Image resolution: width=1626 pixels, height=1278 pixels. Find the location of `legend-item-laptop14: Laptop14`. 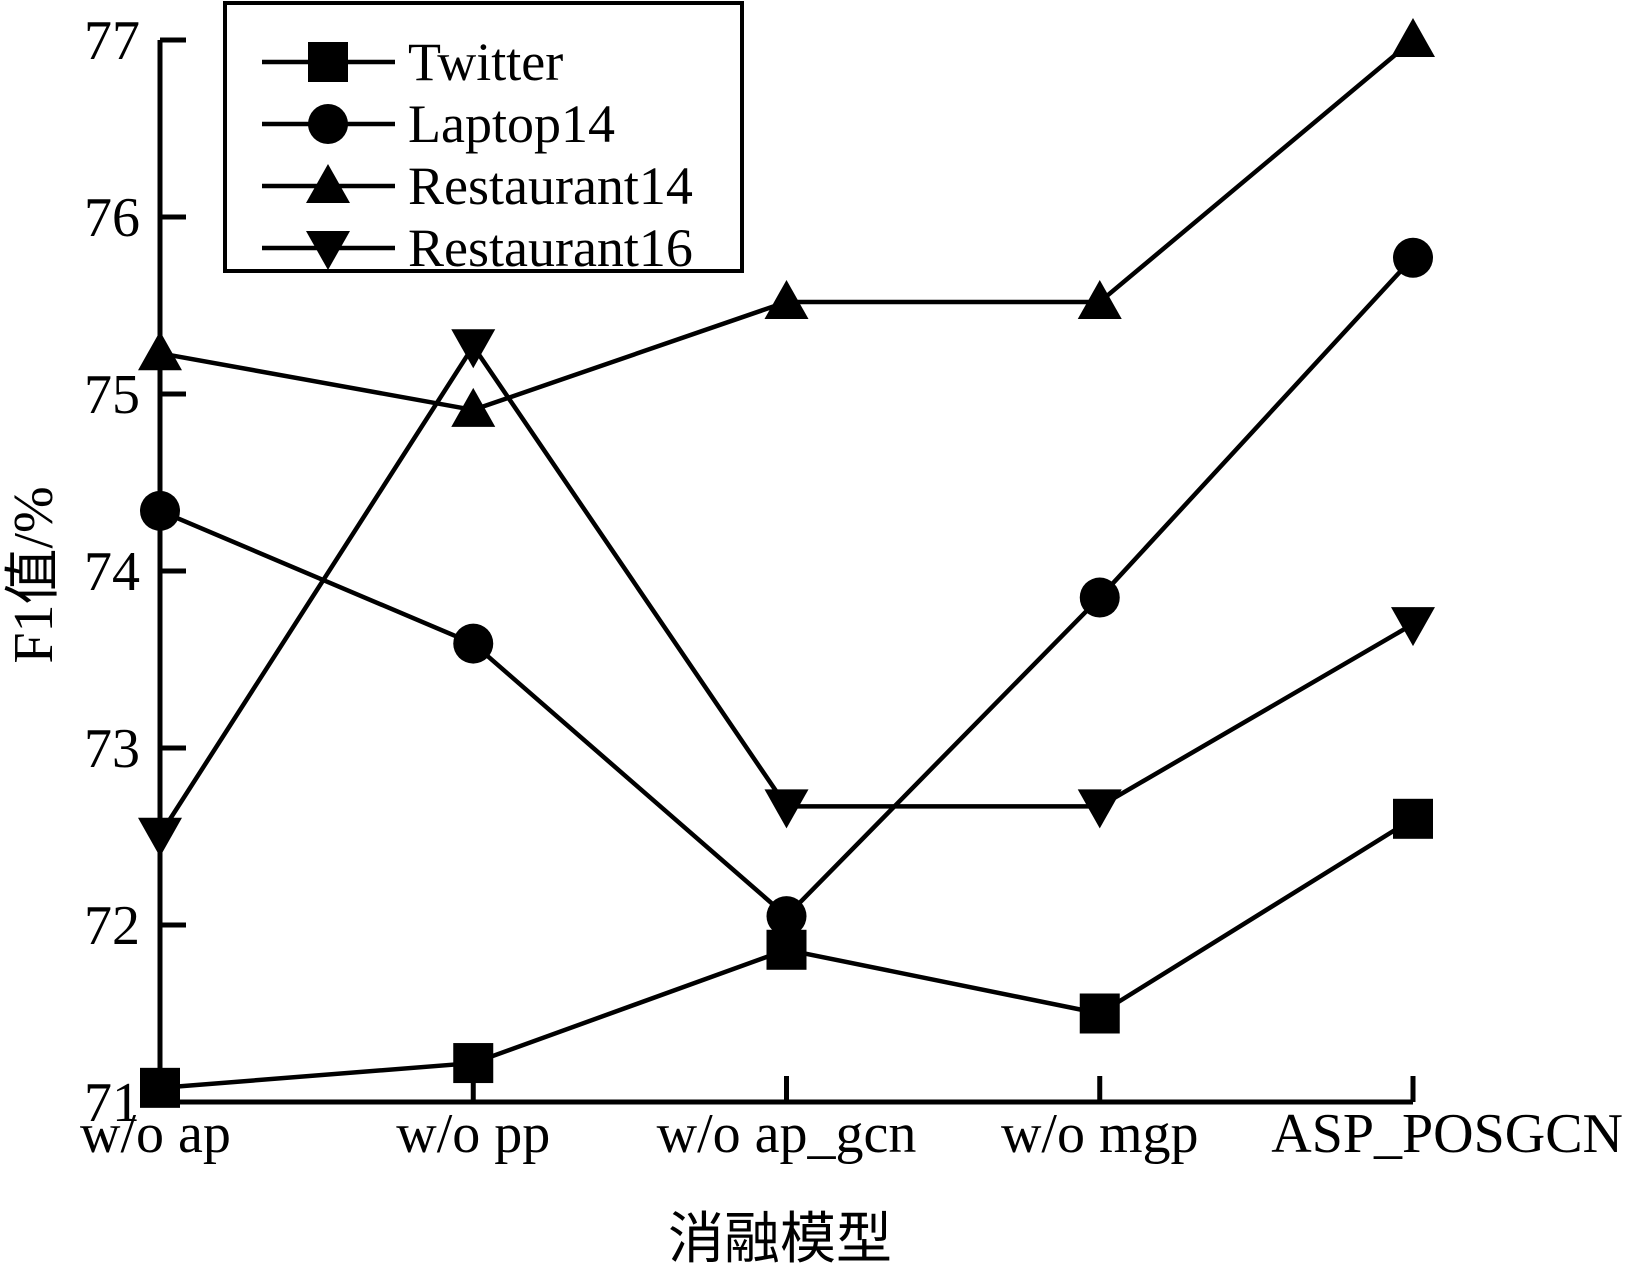

legend-item-laptop14: Laptop14 is located at coordinates (438, 124).